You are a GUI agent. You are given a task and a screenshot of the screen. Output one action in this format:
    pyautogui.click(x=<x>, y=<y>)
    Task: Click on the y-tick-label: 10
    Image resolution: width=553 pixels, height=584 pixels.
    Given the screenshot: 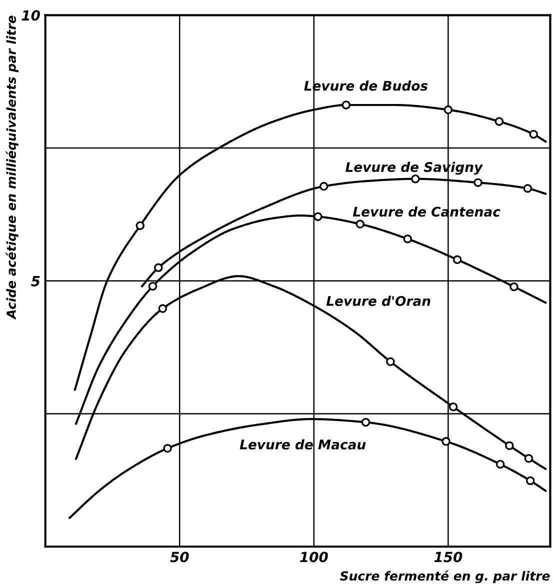 What is the action you would take?
    pyautogui.click(x=31, y=15)
    